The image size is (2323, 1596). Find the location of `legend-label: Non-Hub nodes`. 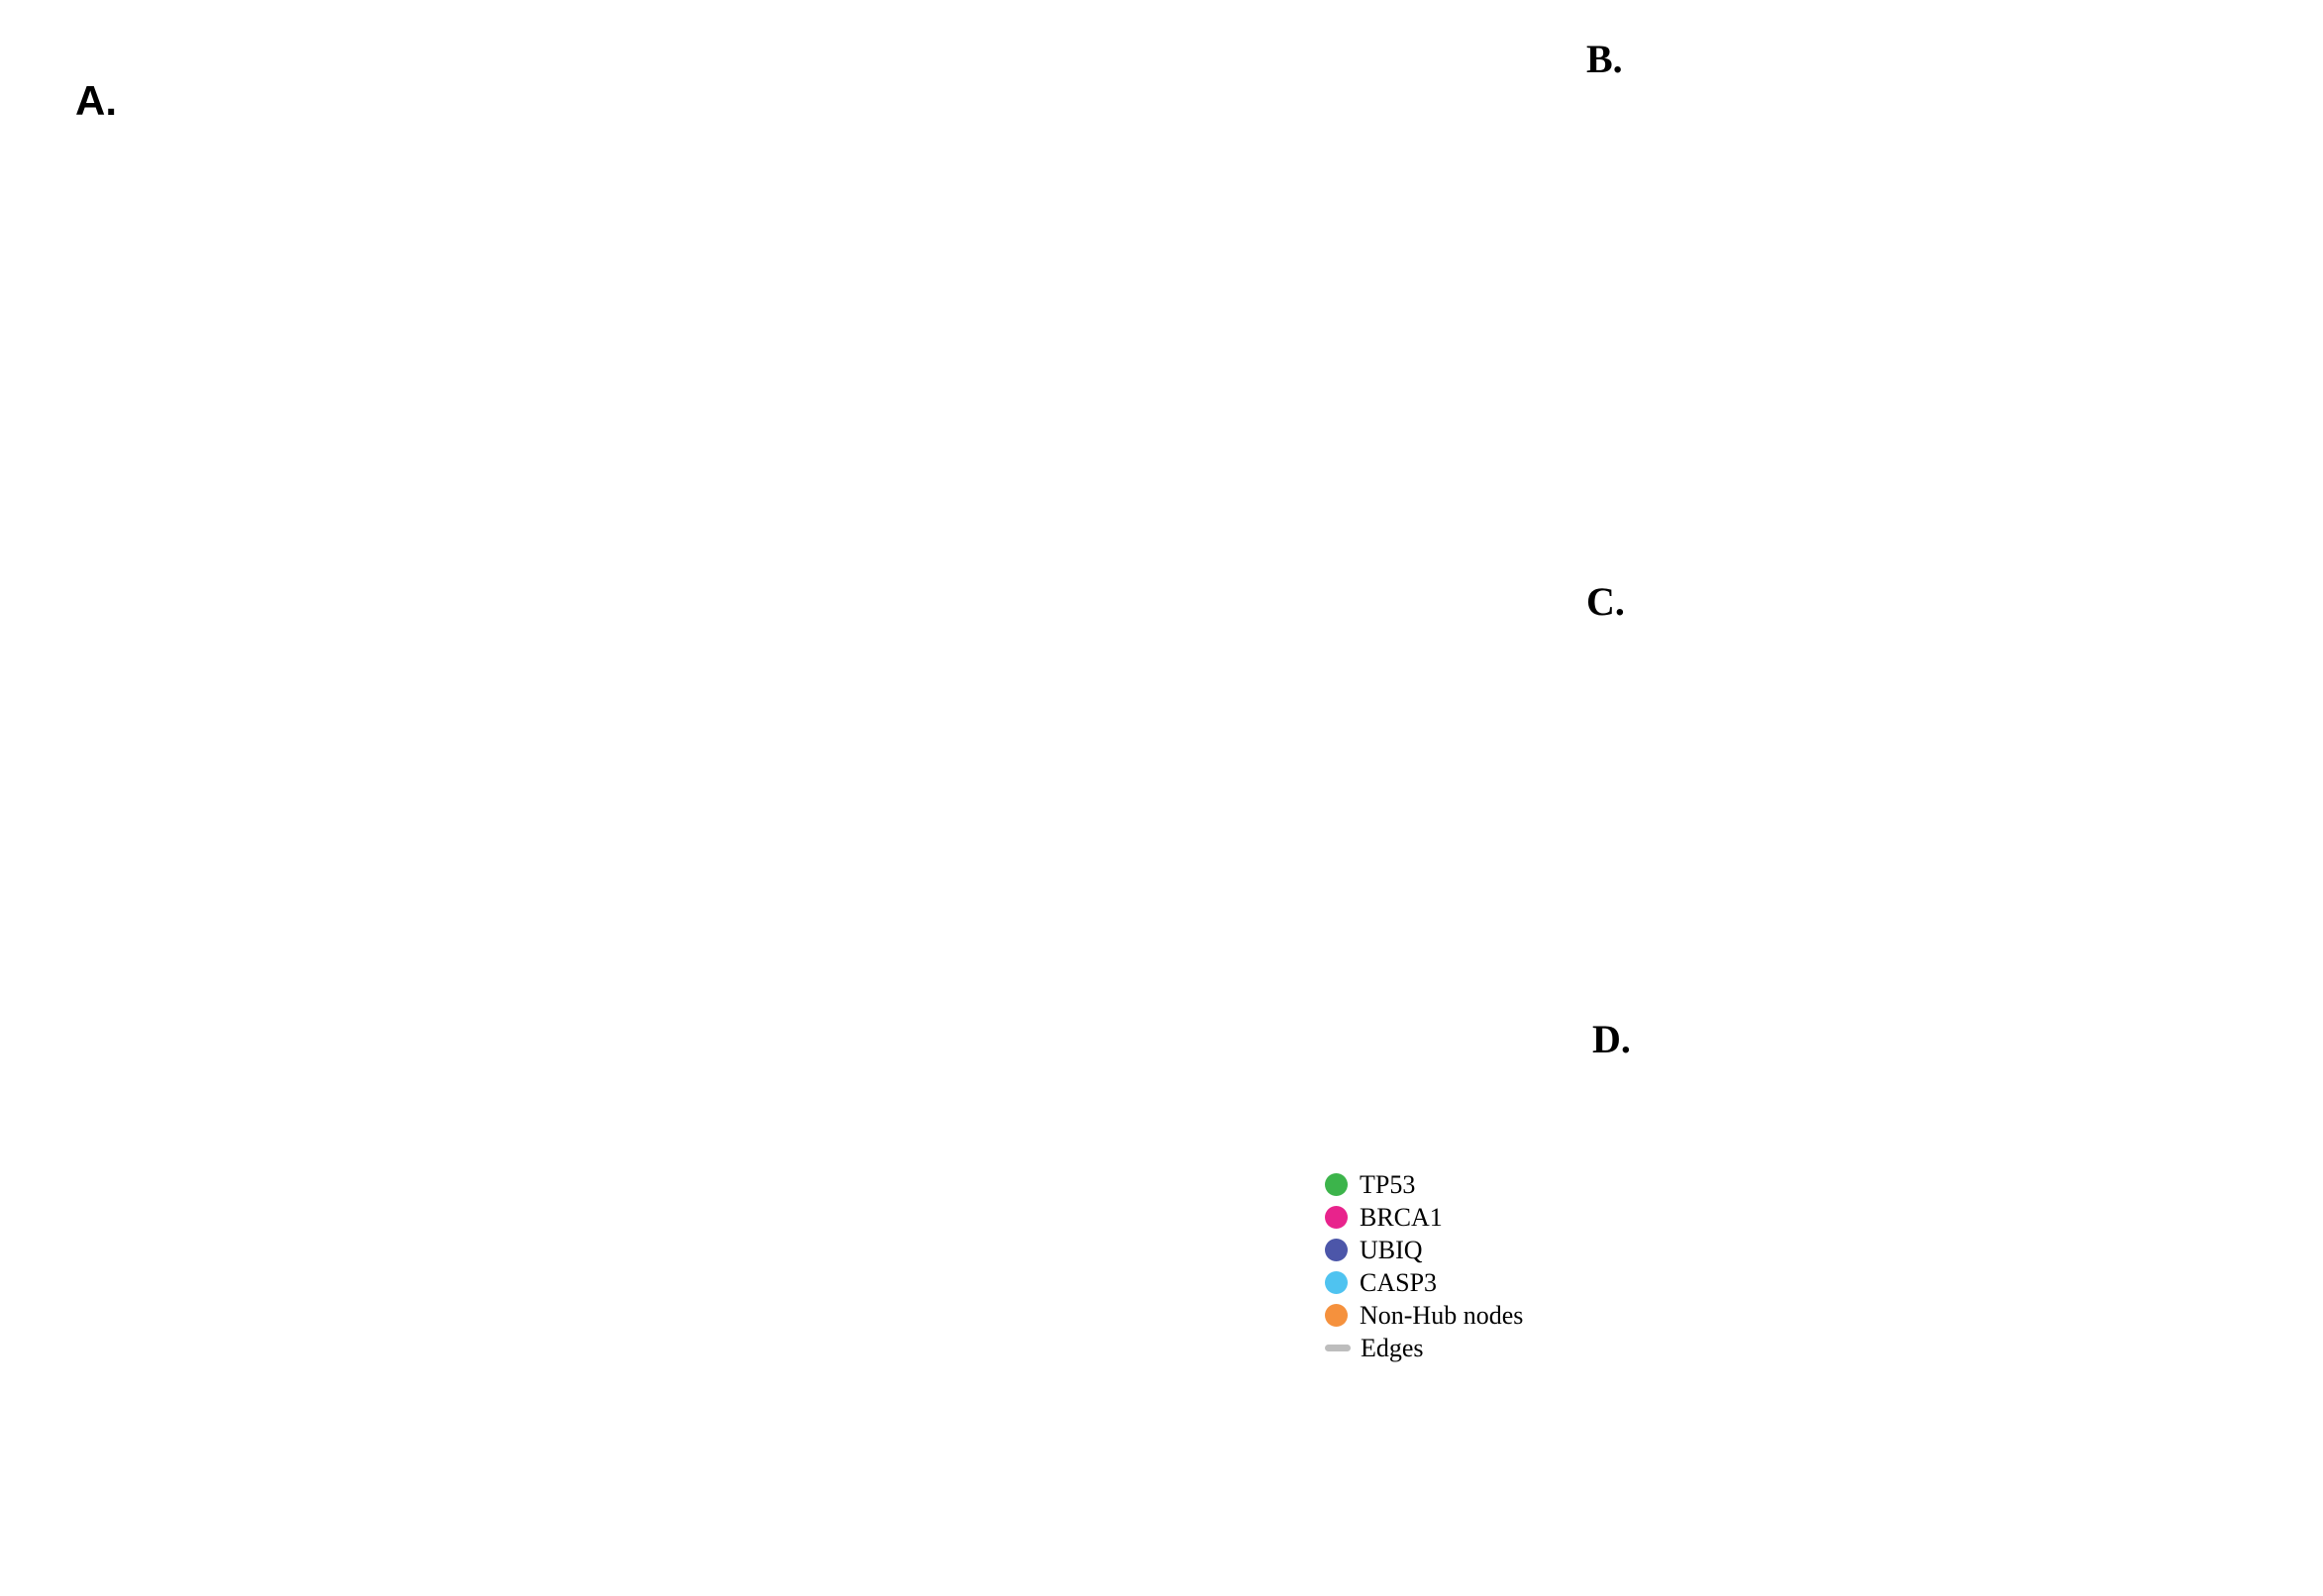

legend-label: Non-Hub nodes is located at coordinates (1442, 1315).